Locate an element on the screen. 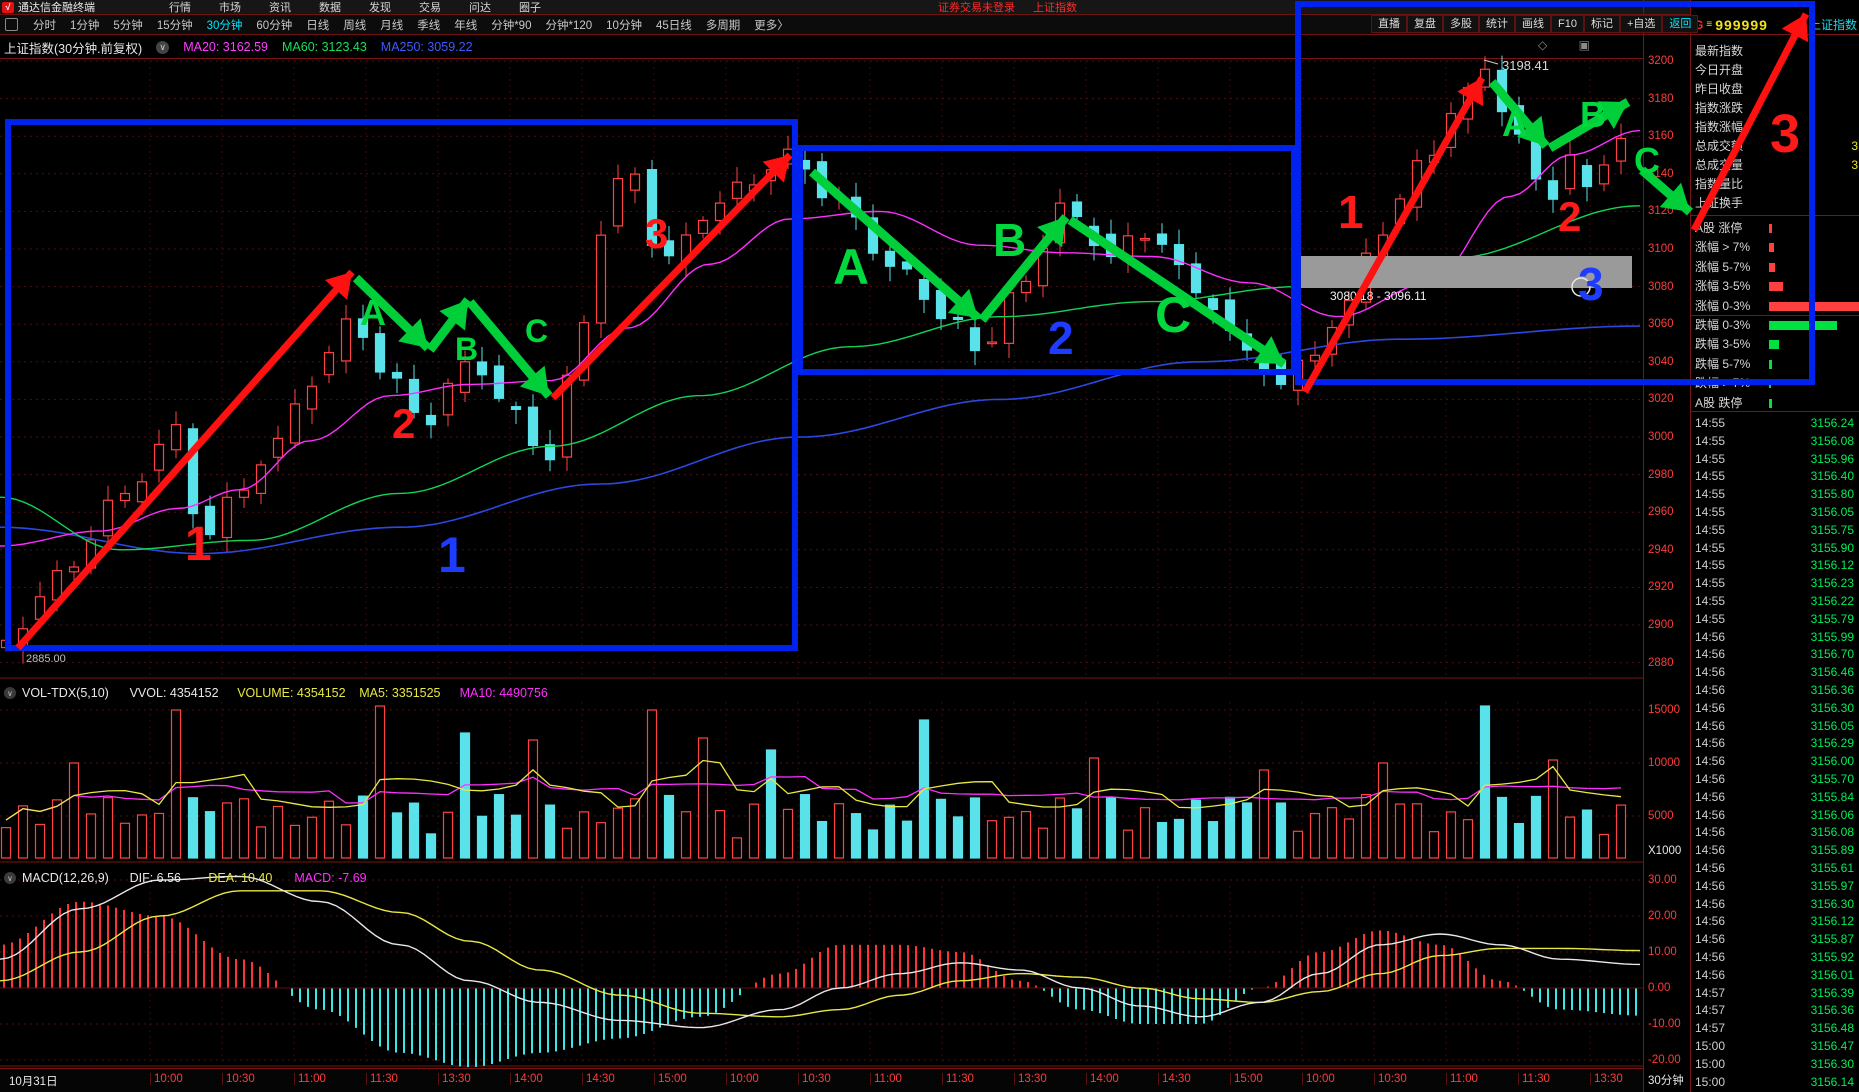 This screenshot has height=1092, width=1859. tick-row-24: 14:56 3155.89 is located at coordinates (1775, 850).